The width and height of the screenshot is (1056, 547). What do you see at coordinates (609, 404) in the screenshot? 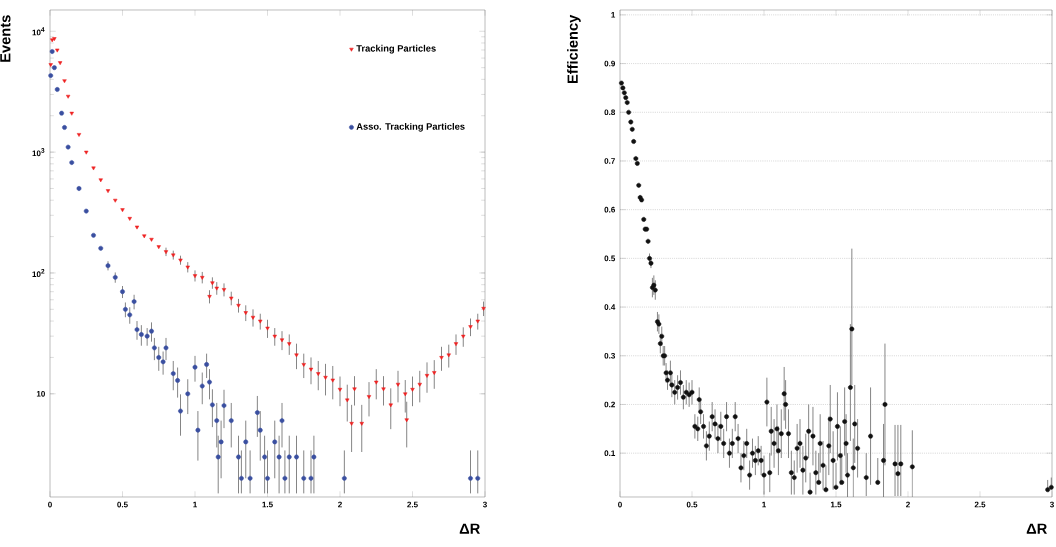
I see `y-tick-label: 0.2` at bounding box center [609, 404].